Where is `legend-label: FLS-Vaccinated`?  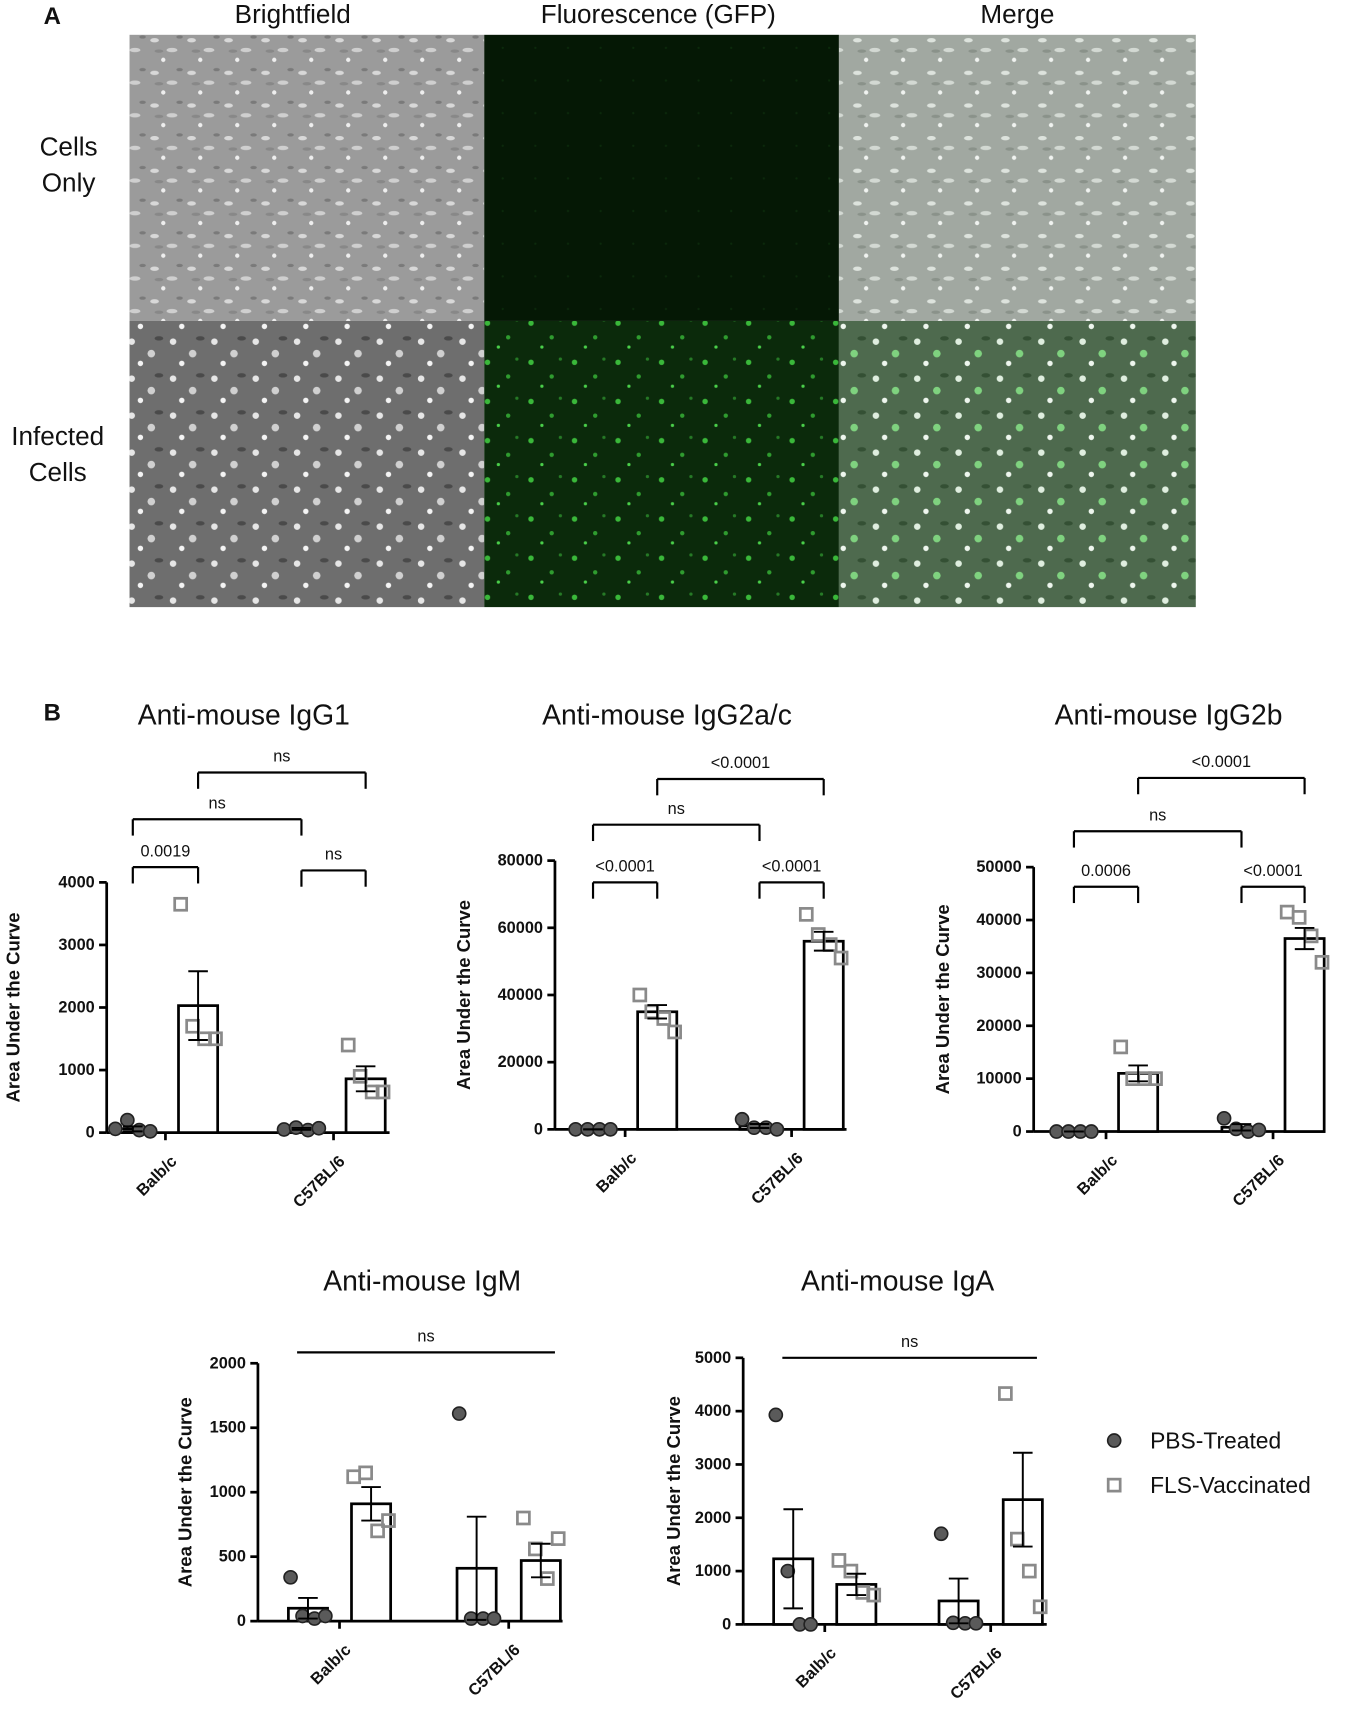
legend-label: FLS-Vaccinated is located at coordinates (1230, 1485).